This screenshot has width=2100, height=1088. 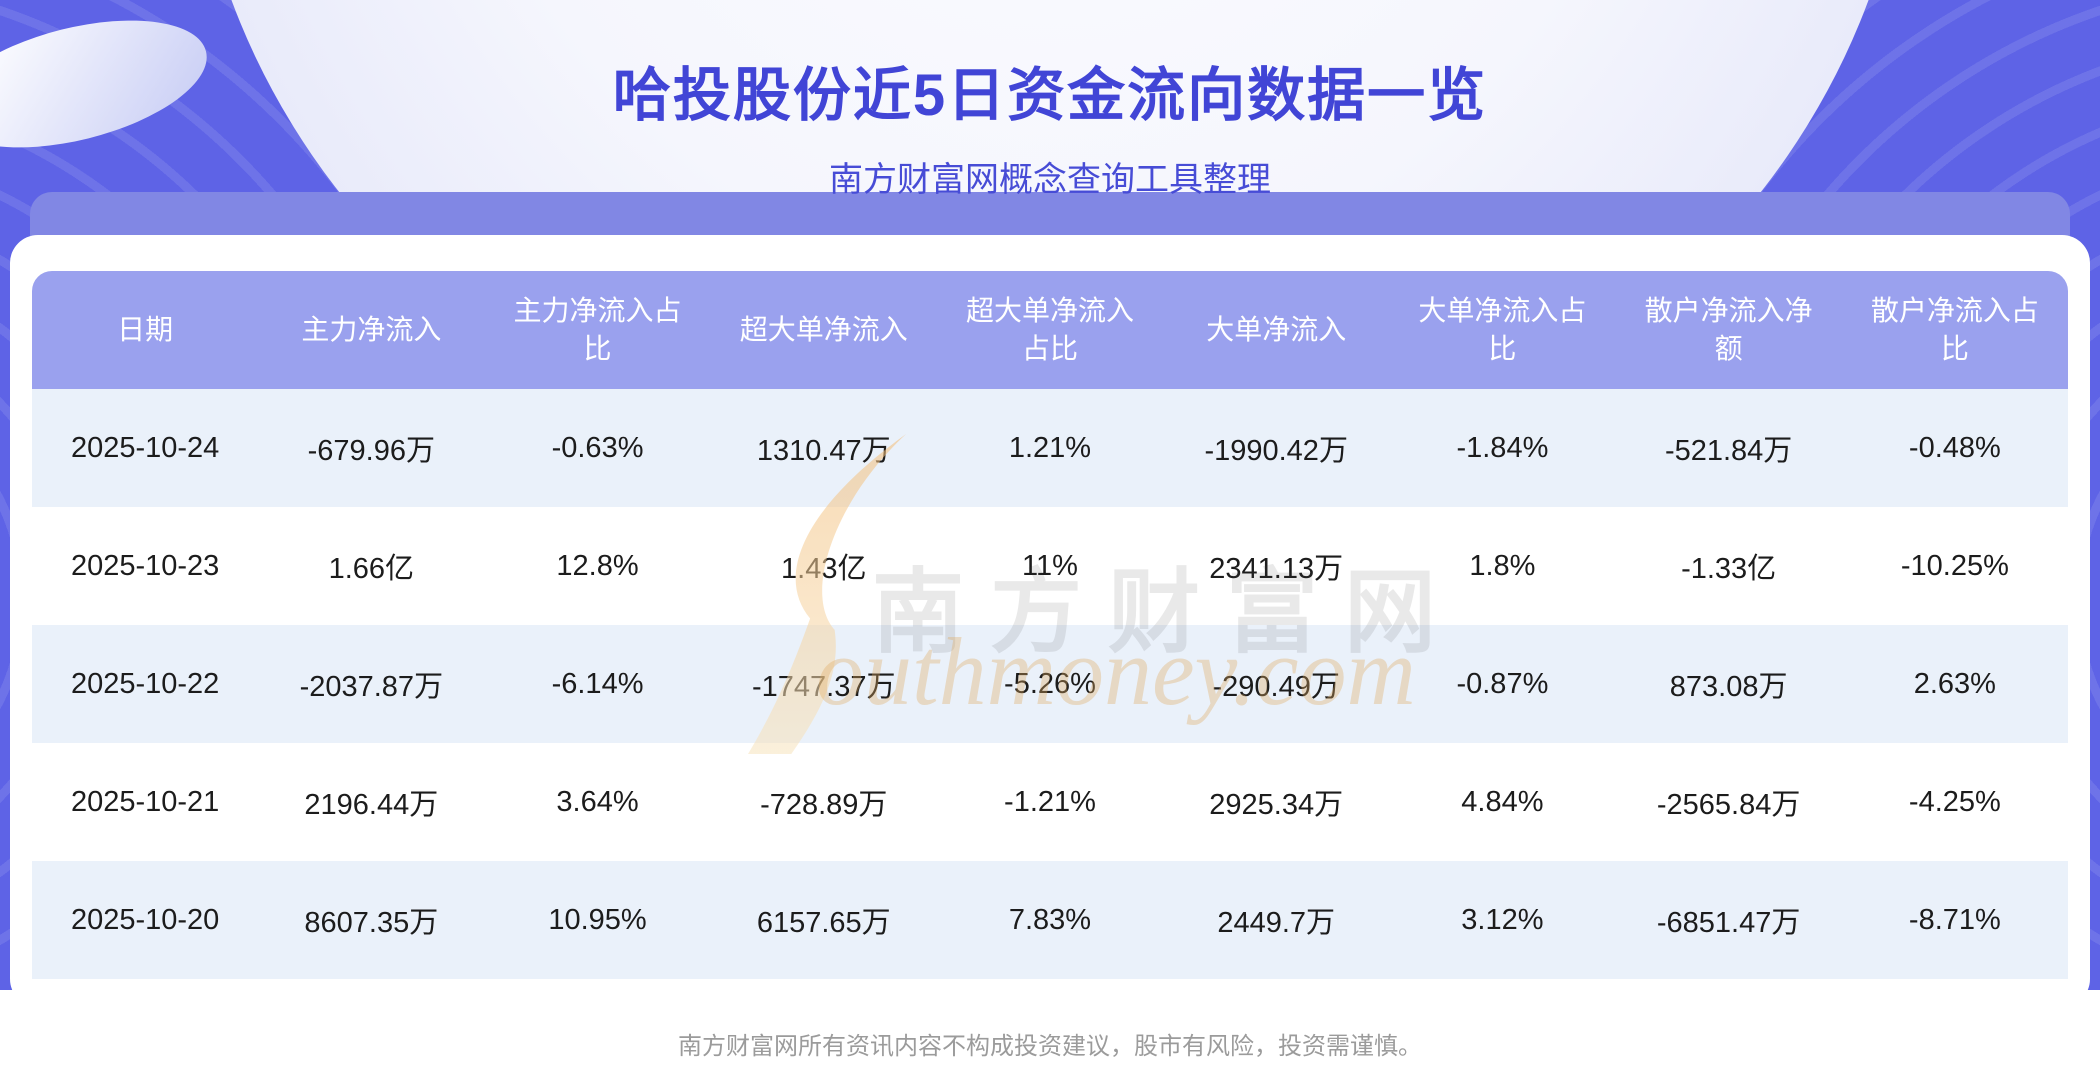 What do you see at coordinates (1502, 447) in the screenshot?
I see `table-cell: -1.84%` at bounding box center [1502, 447].